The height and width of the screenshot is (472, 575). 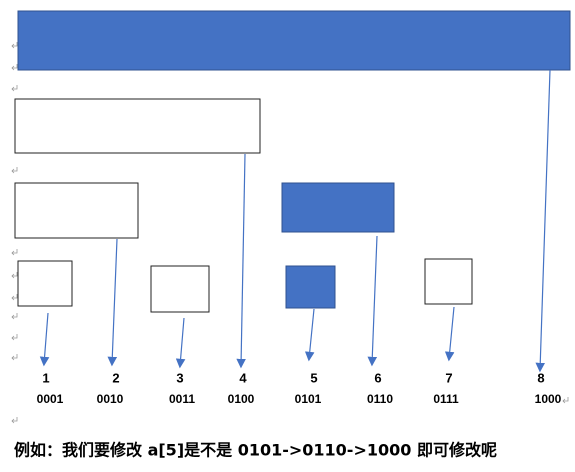 I want to click on node-bits: 0010, so click(x=110, y=399).